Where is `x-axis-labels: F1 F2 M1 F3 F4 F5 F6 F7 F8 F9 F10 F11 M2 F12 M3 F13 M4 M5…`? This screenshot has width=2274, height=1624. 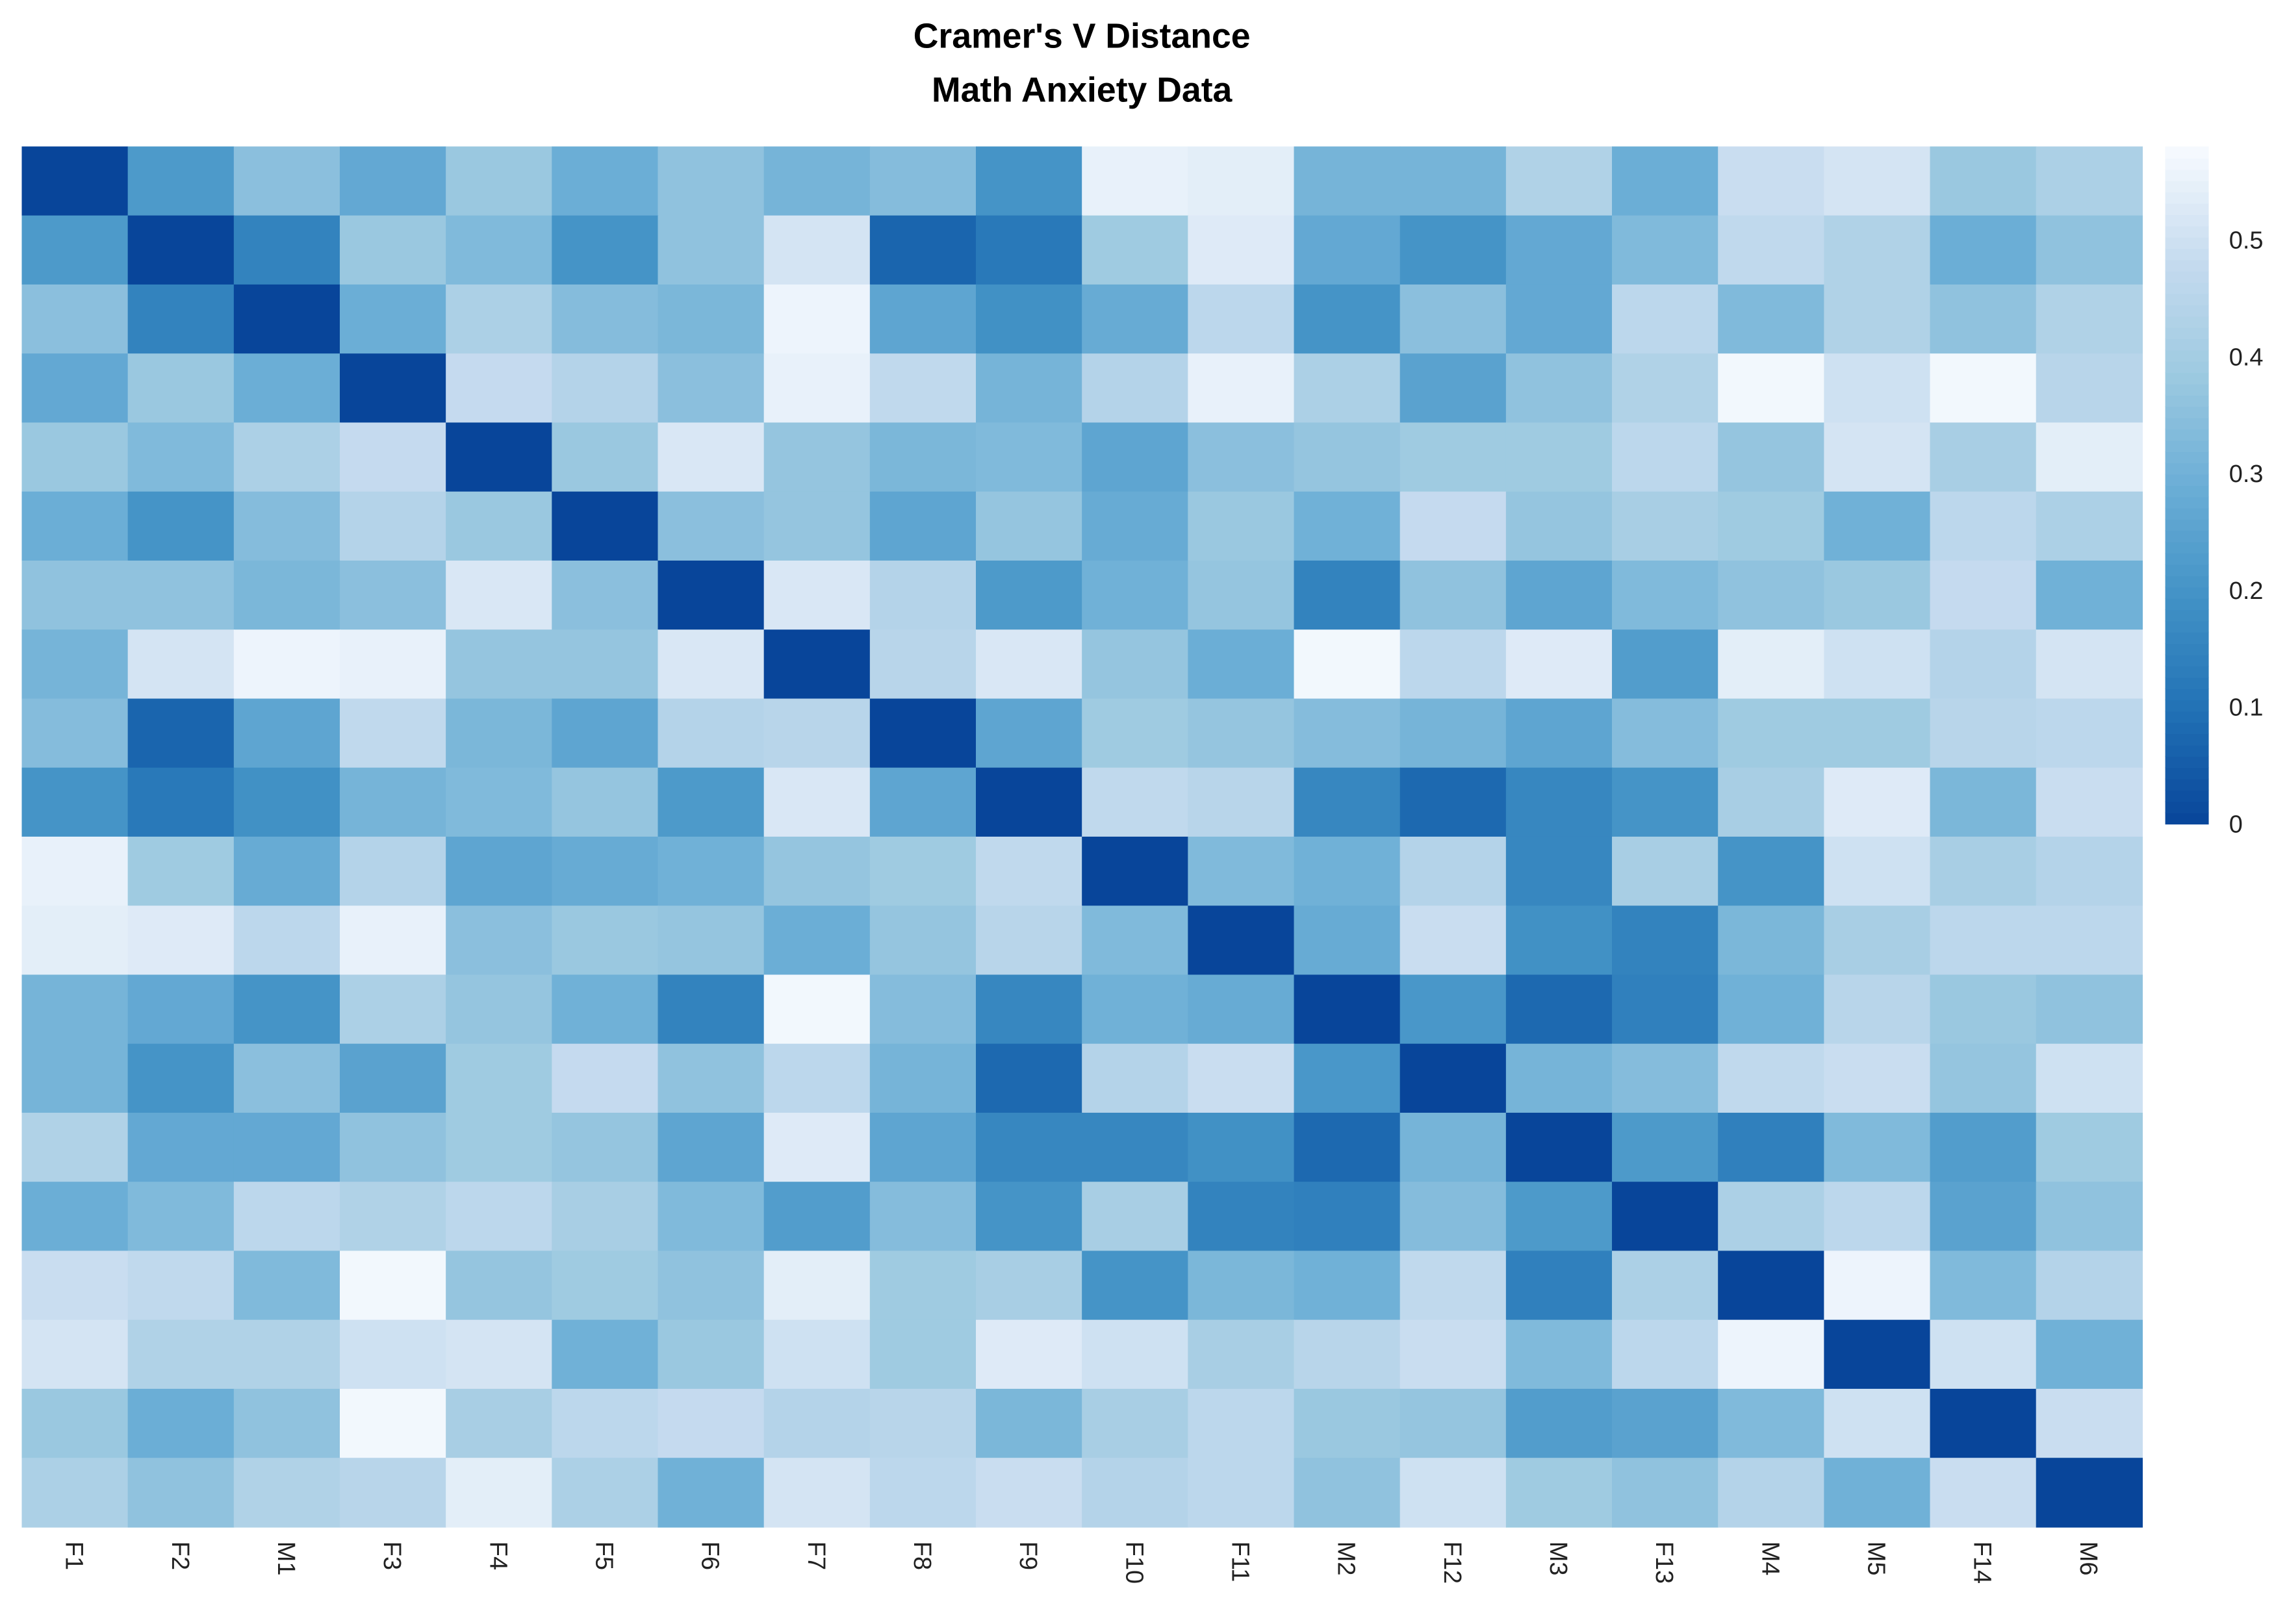
x-axis-labels: F1 F2 M1 F3 F4 F5 F6 F7 F8 F9 F10 F11 M2 F12 M3 F13 M4 M5… is located at coordinates (1081, 1563).